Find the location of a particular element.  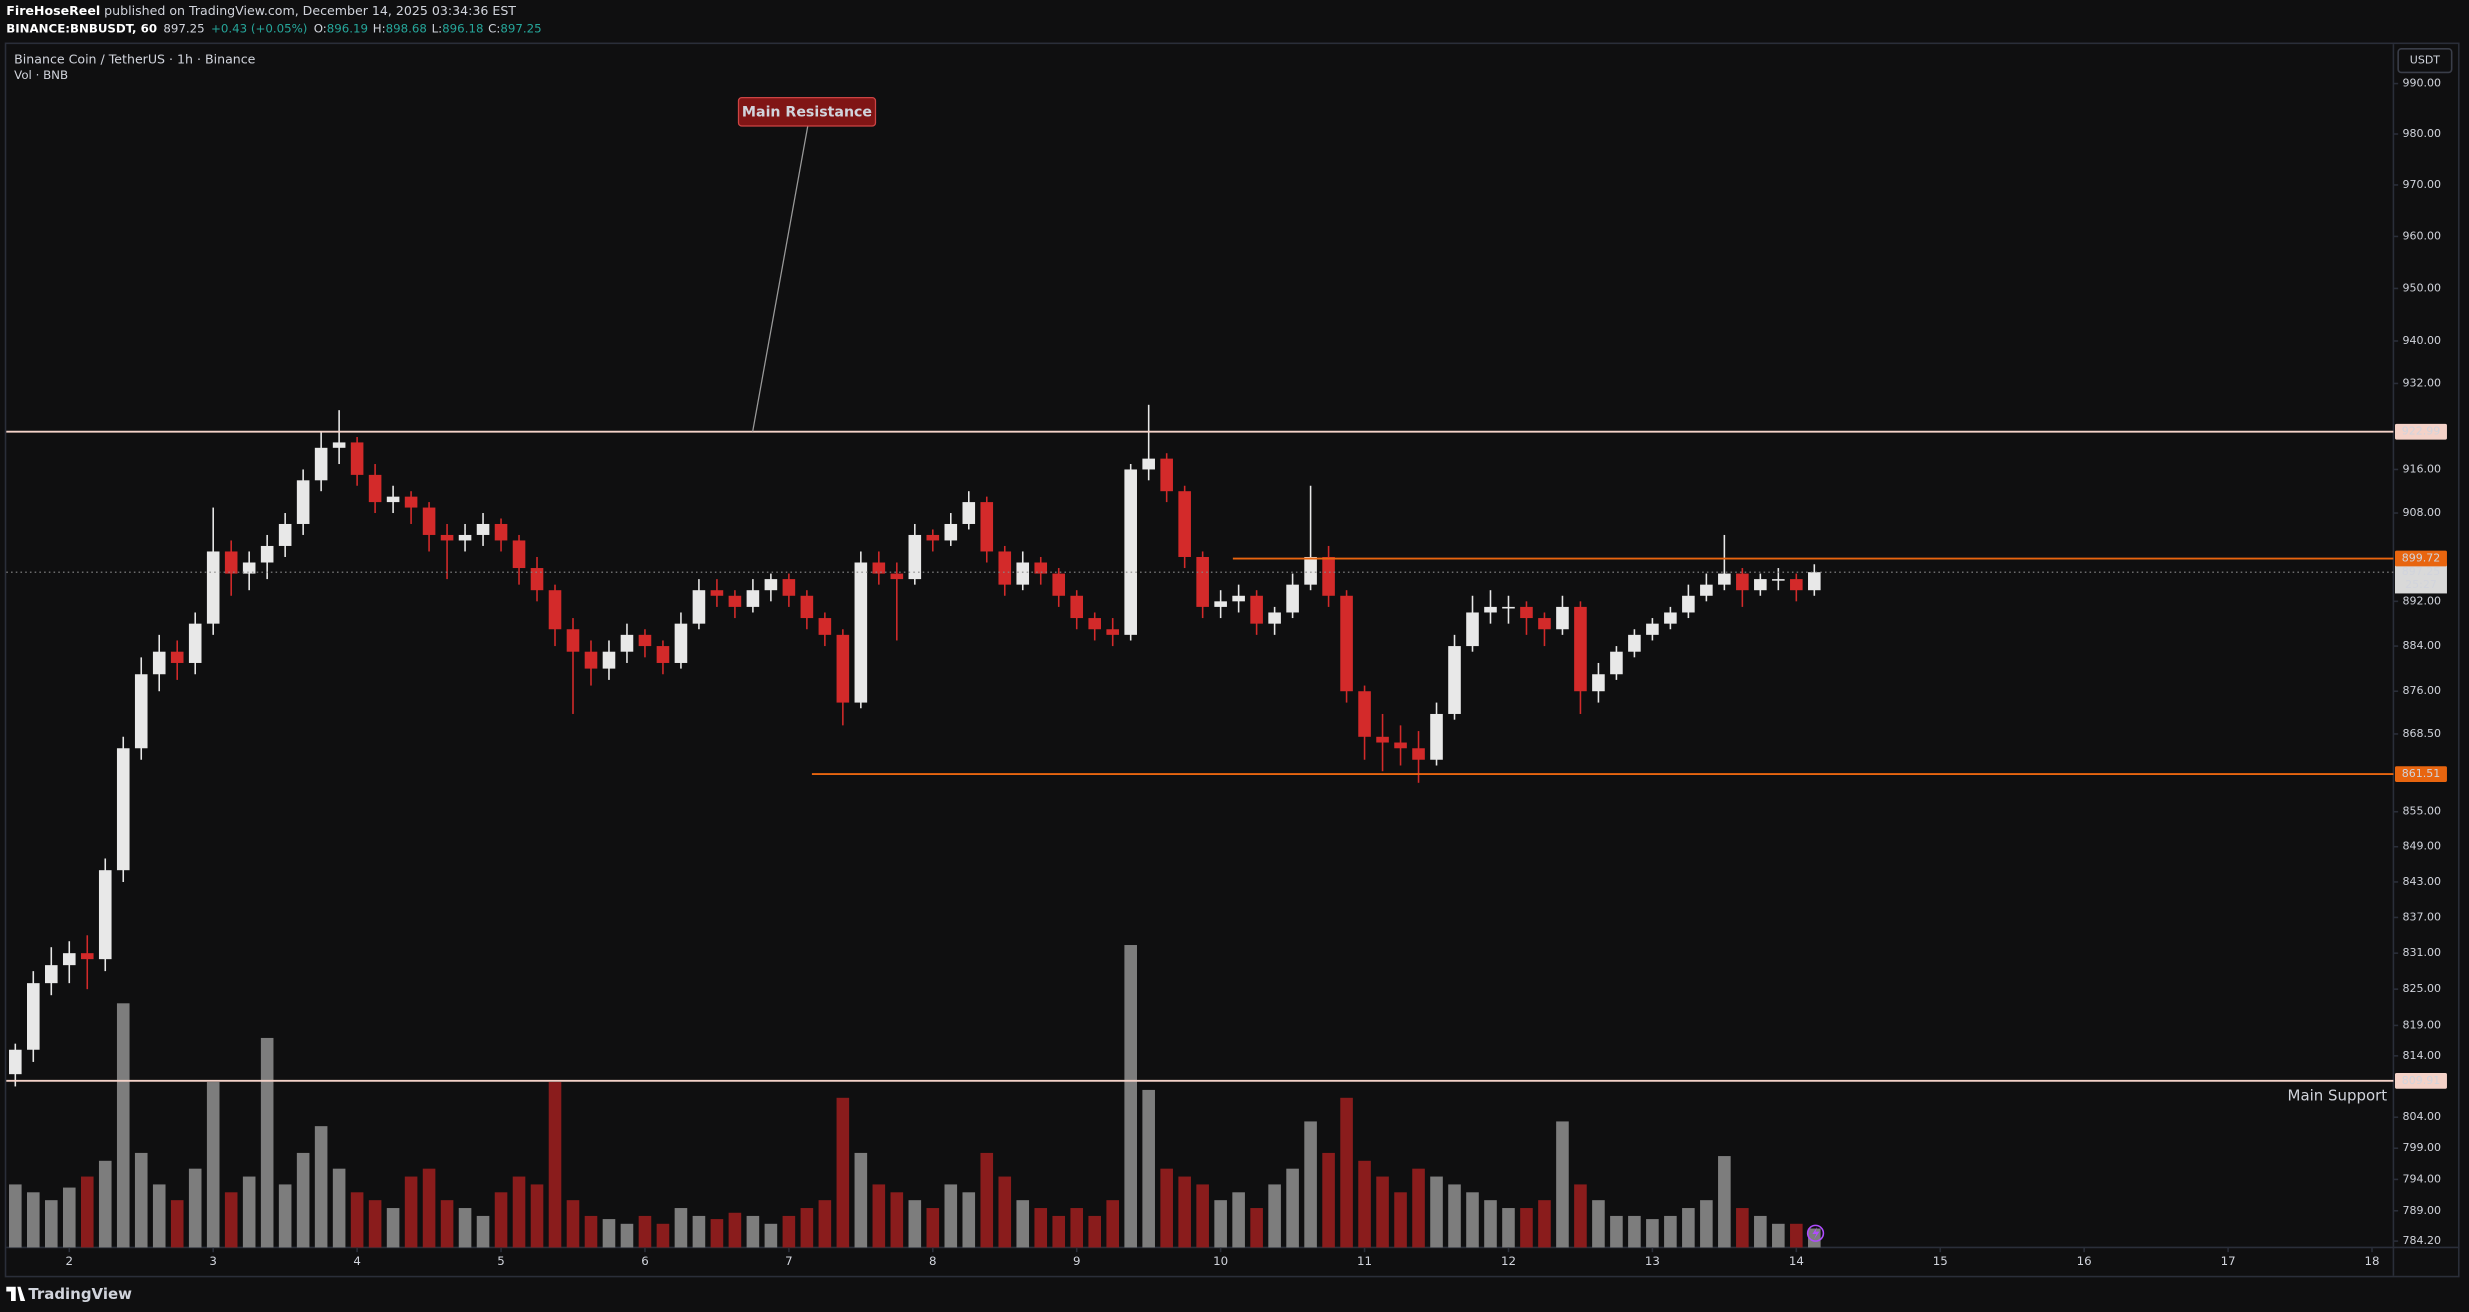

level-label: 922.99 is located at coordinates (2421, 431).